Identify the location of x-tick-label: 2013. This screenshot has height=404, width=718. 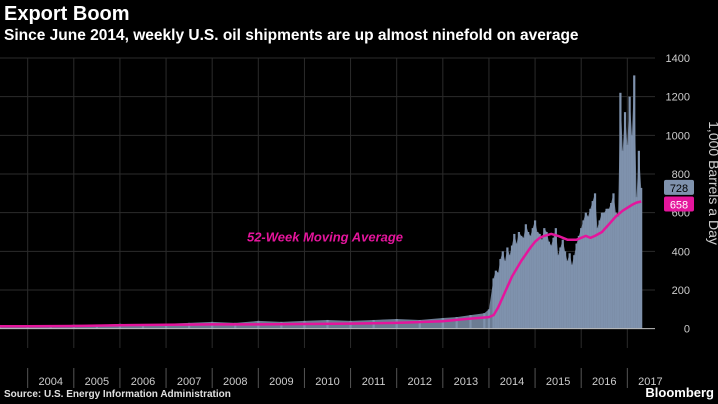
(466, 382).